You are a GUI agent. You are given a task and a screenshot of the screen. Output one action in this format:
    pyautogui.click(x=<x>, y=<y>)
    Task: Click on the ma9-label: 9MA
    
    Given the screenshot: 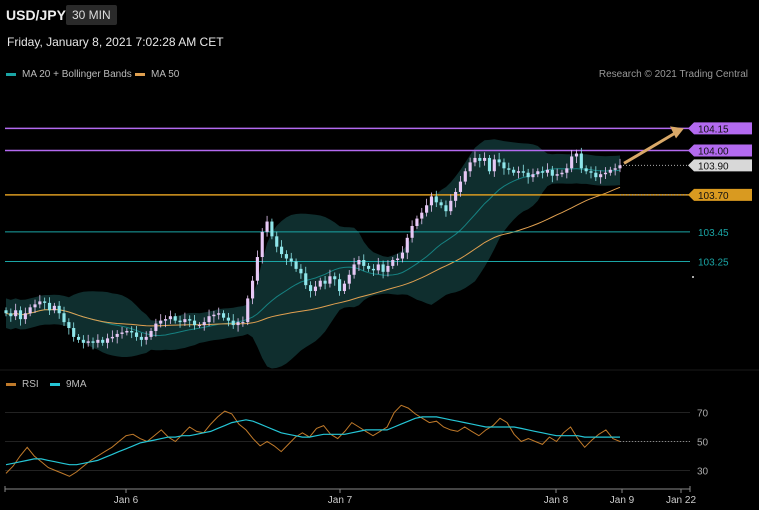 What is the action you would take?
    pyautogui.click(x=76, y=384)
    